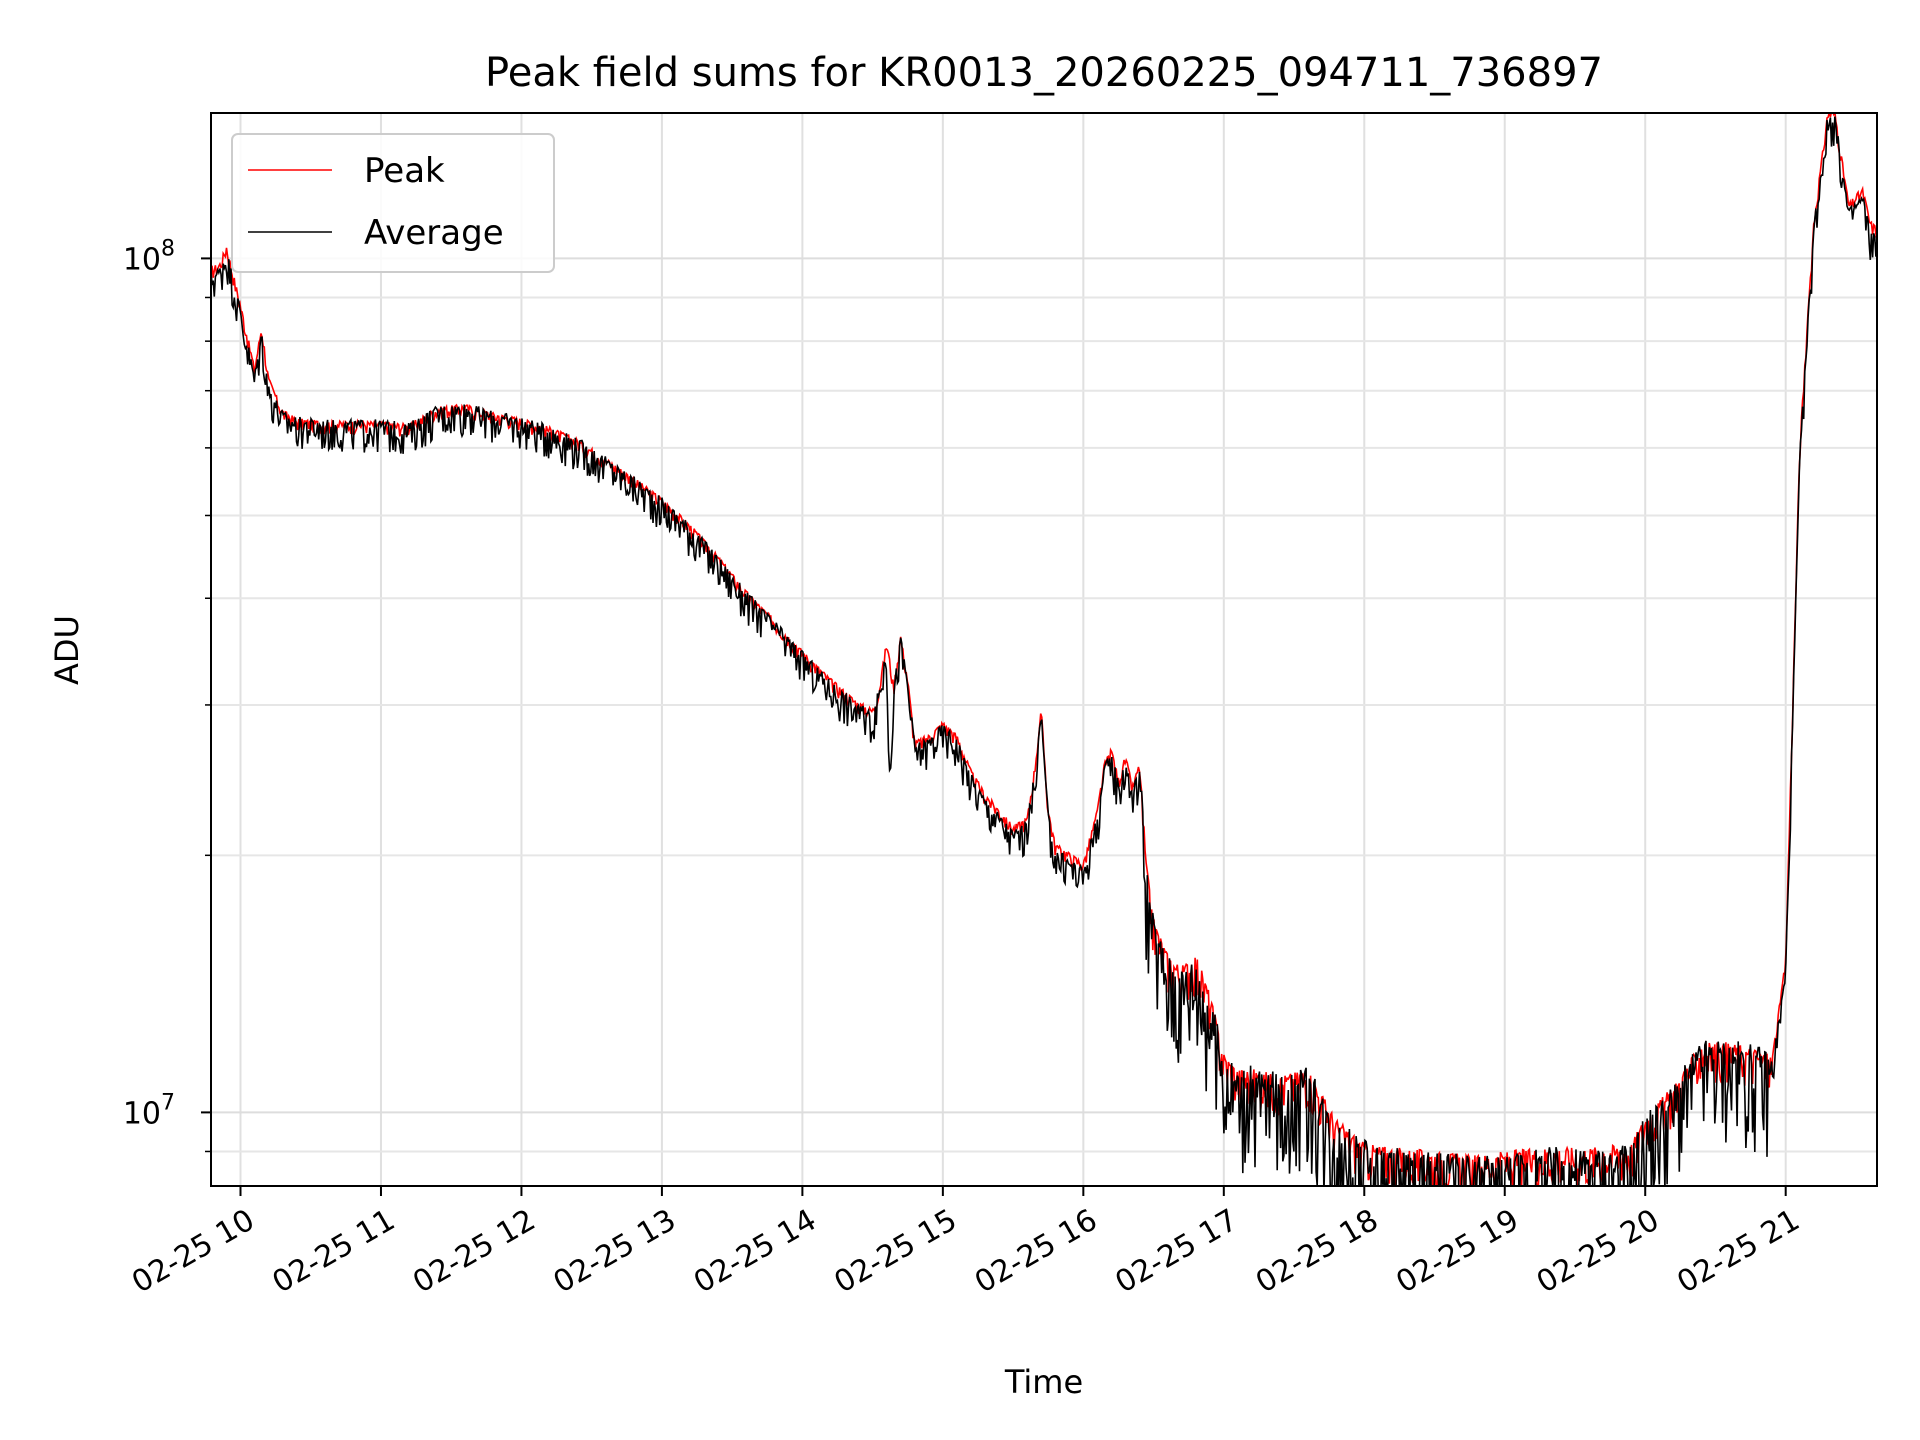  Describe the element at coordinates (67, 650) in the screenshot. I see `y-axis-label: ADU` at that location.